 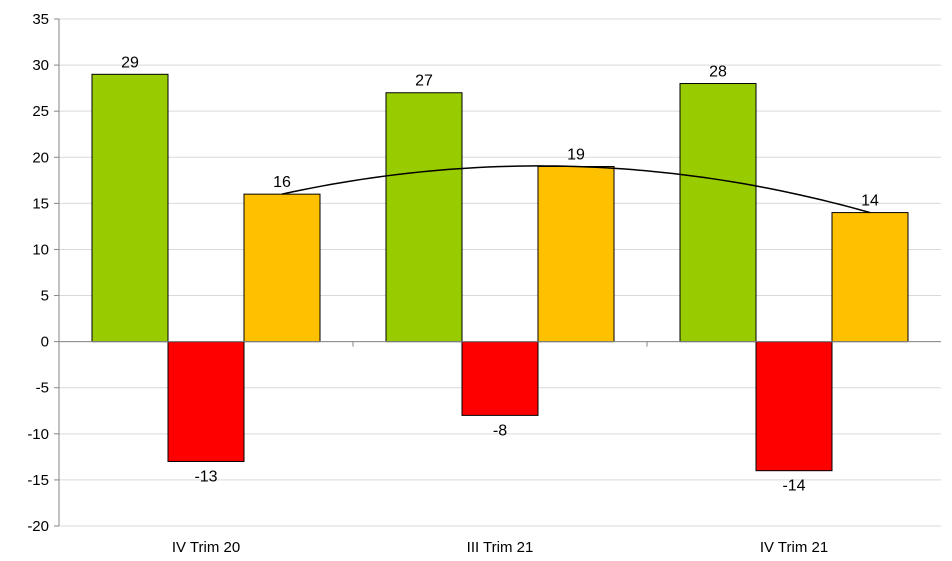 What do you see at coordinates (424, 81) in the screenshot?
I see `data-label: 27` at bounding box center [424, 81].